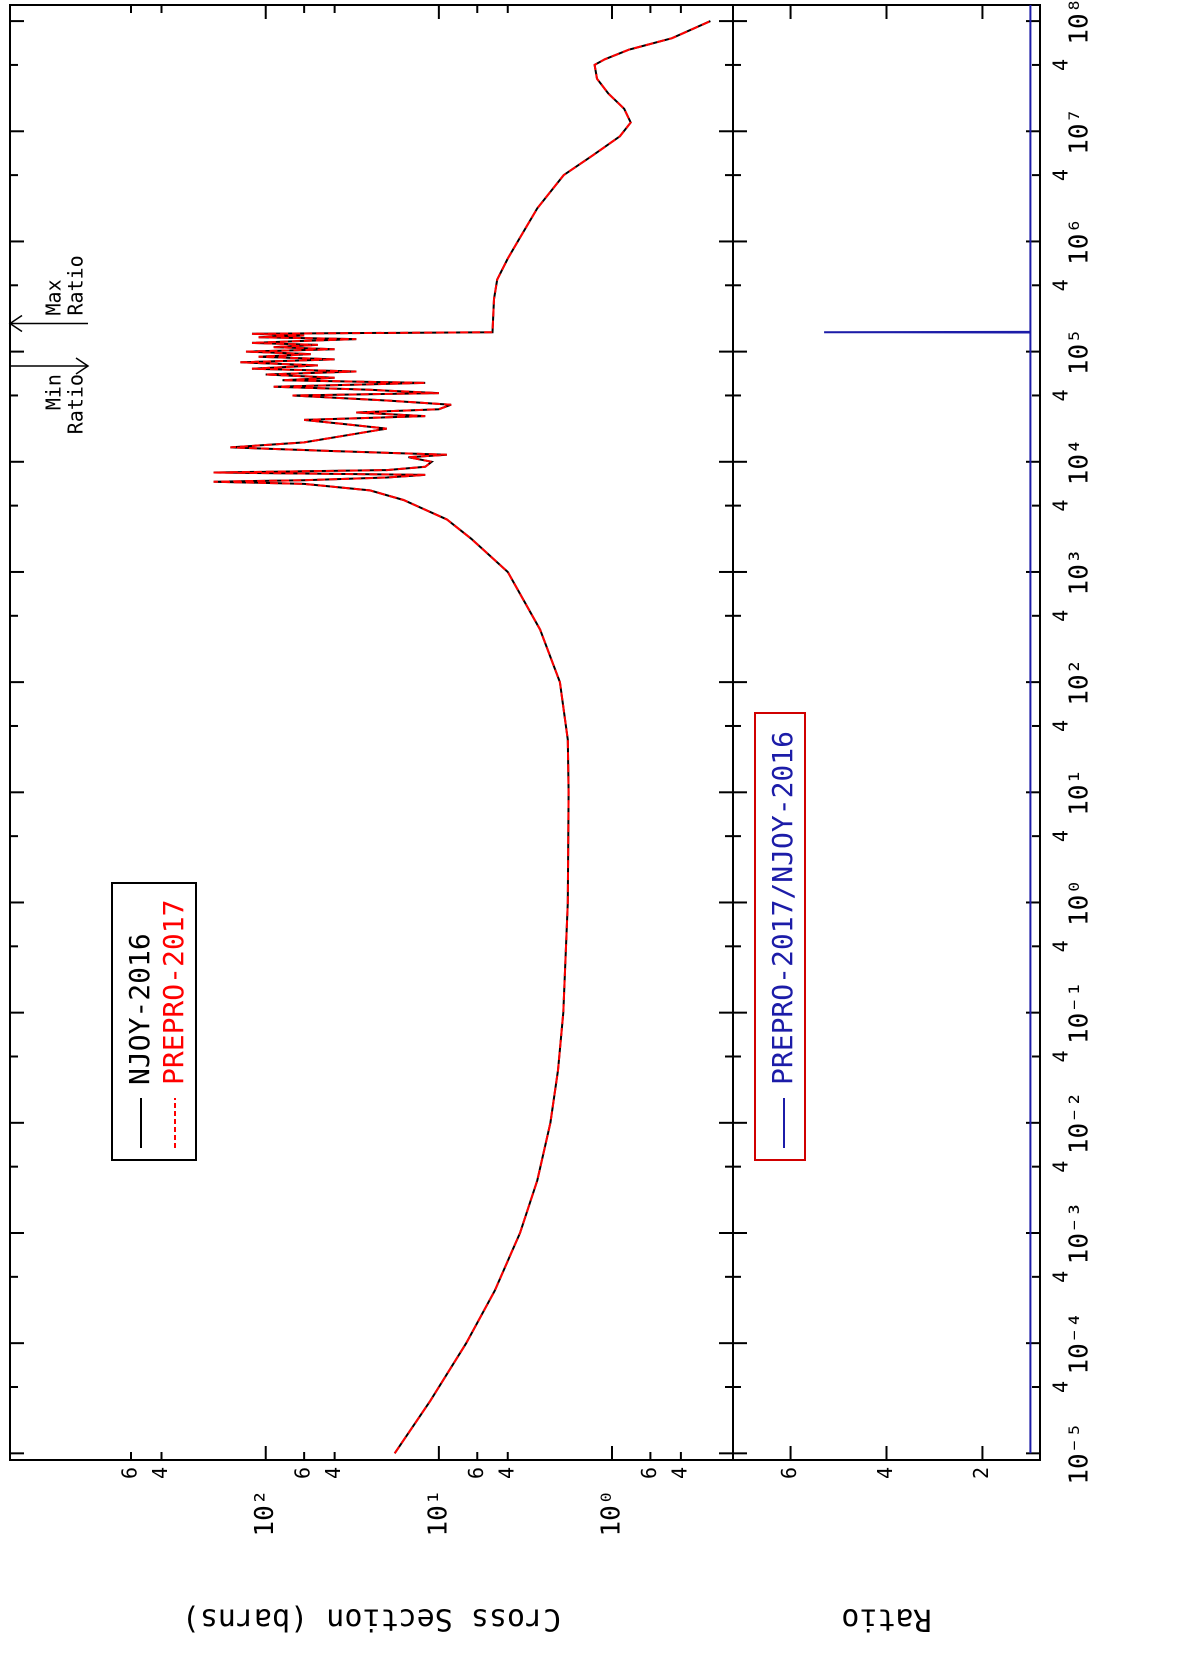  Describe the element at coordinates (265, 1513) in the screenshot. I see `y-tick-label: 10²` at that location.